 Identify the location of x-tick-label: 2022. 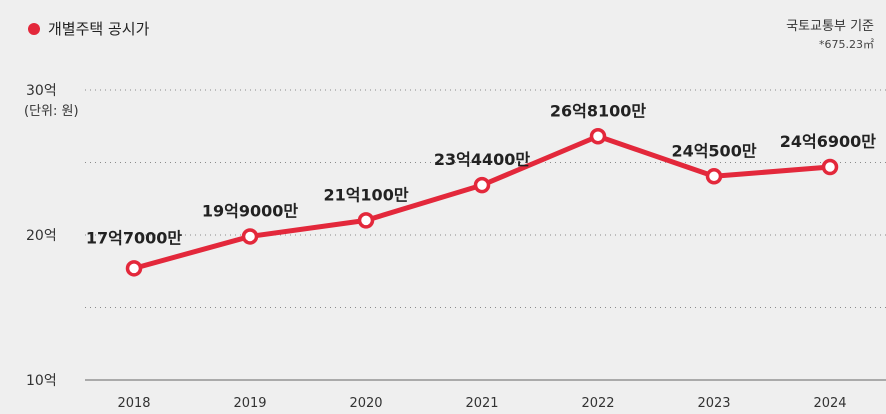
(597, 403).